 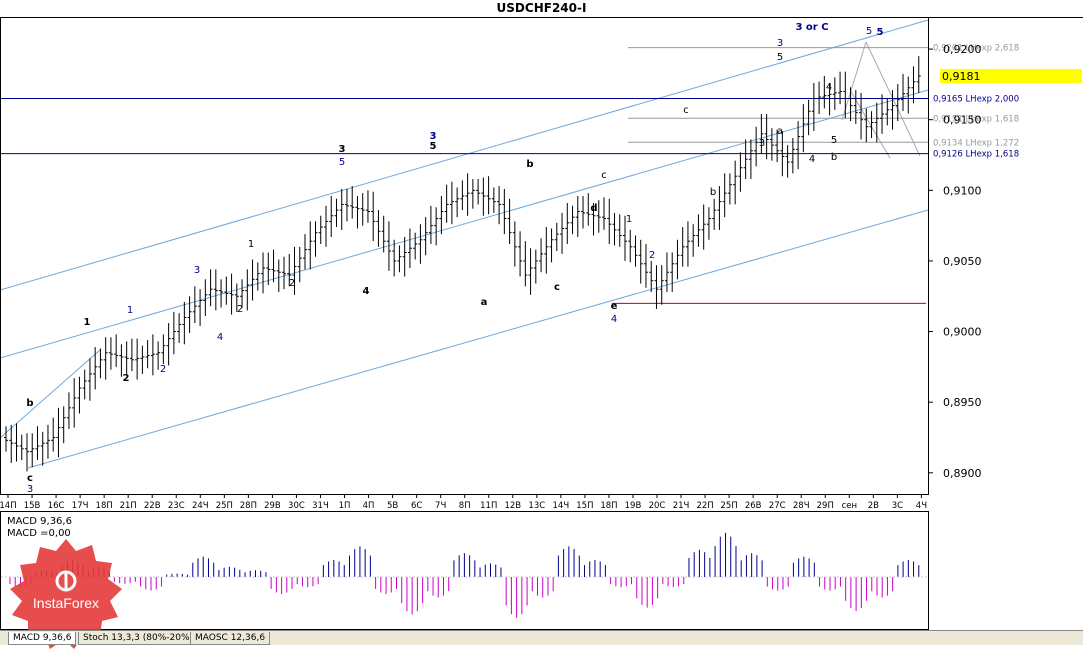 I want to click on price-tick-label: 0,8950, so click(x=962, y=402).